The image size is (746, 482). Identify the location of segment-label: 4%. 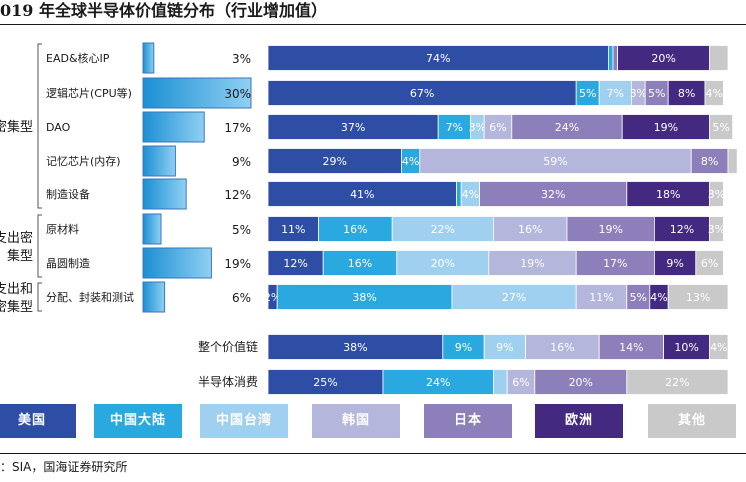
(713, 93).